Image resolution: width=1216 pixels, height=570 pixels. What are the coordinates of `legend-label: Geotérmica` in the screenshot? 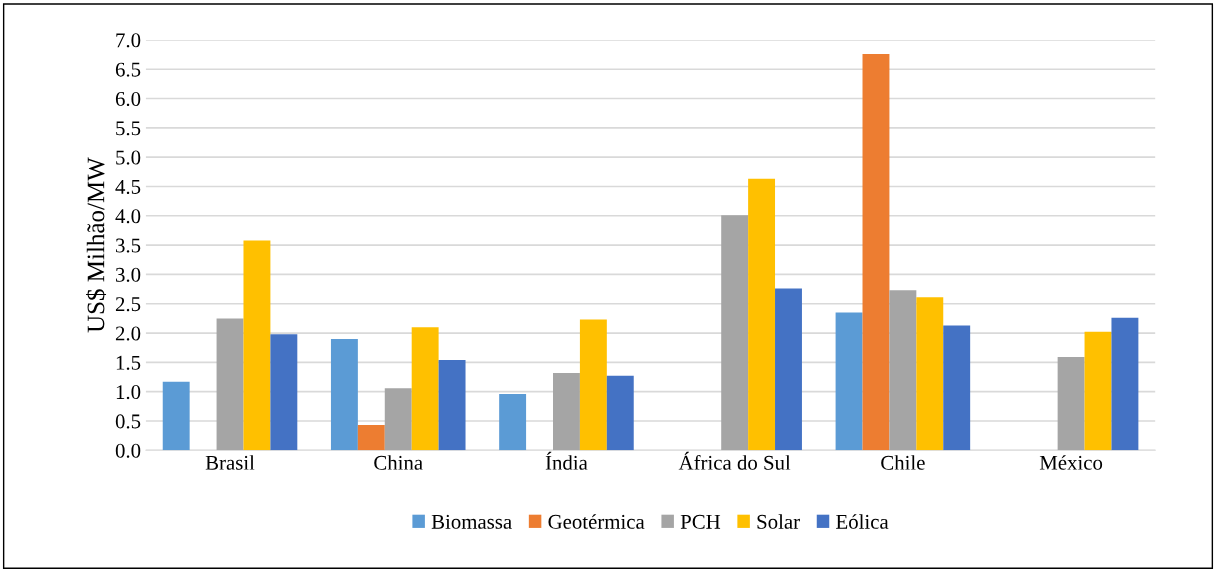 It's located at (596, 521).